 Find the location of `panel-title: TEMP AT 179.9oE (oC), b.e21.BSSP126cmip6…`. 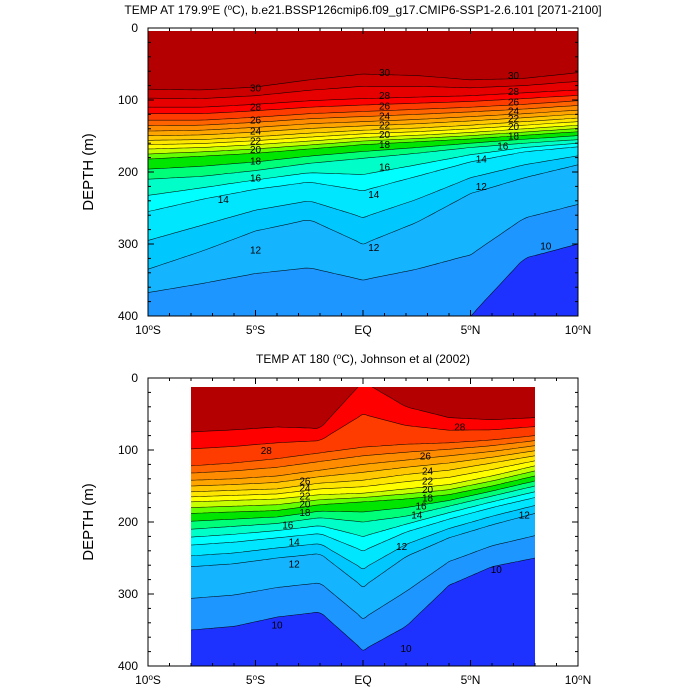

panel-title: TEMP AT 179.9oE (oC), b.e21.BSSP126cmip6… is located at coordinates (362, 10).